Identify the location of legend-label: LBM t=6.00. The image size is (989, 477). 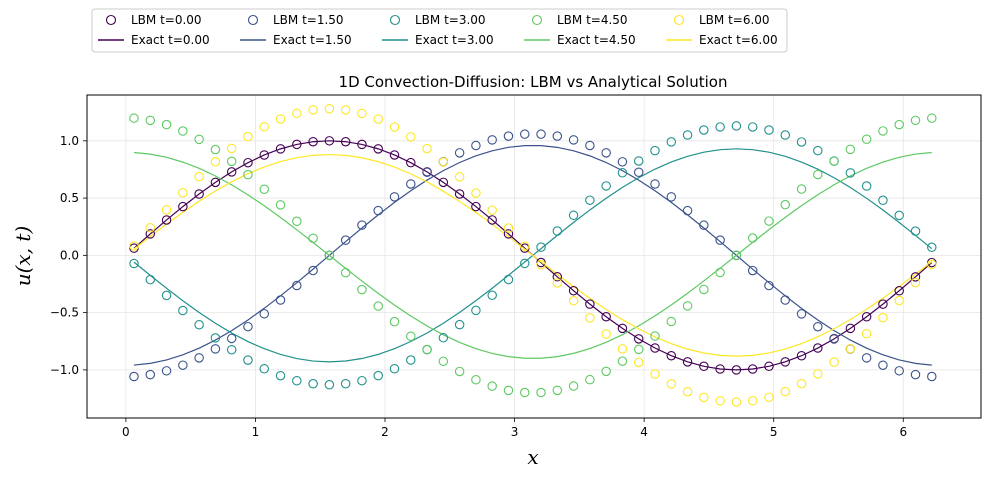
(734, 20).